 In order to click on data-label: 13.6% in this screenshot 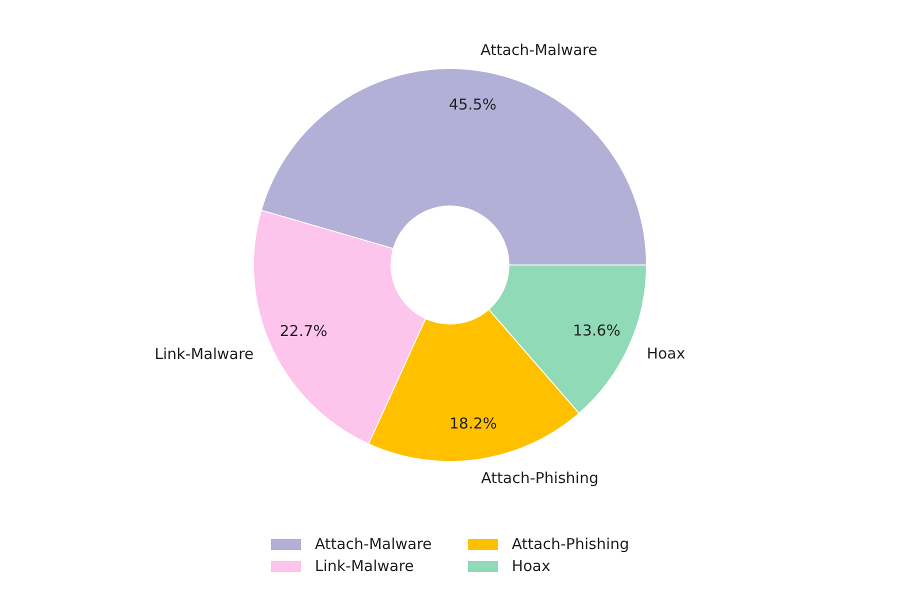, I will do `click(596, 331)`.